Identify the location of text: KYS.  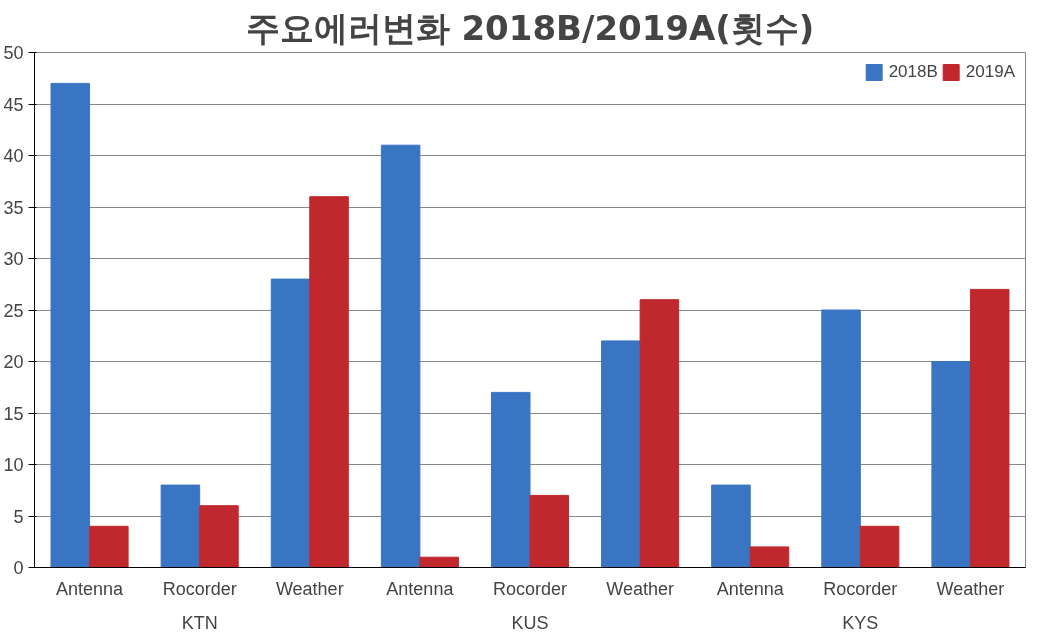
(860, 622).